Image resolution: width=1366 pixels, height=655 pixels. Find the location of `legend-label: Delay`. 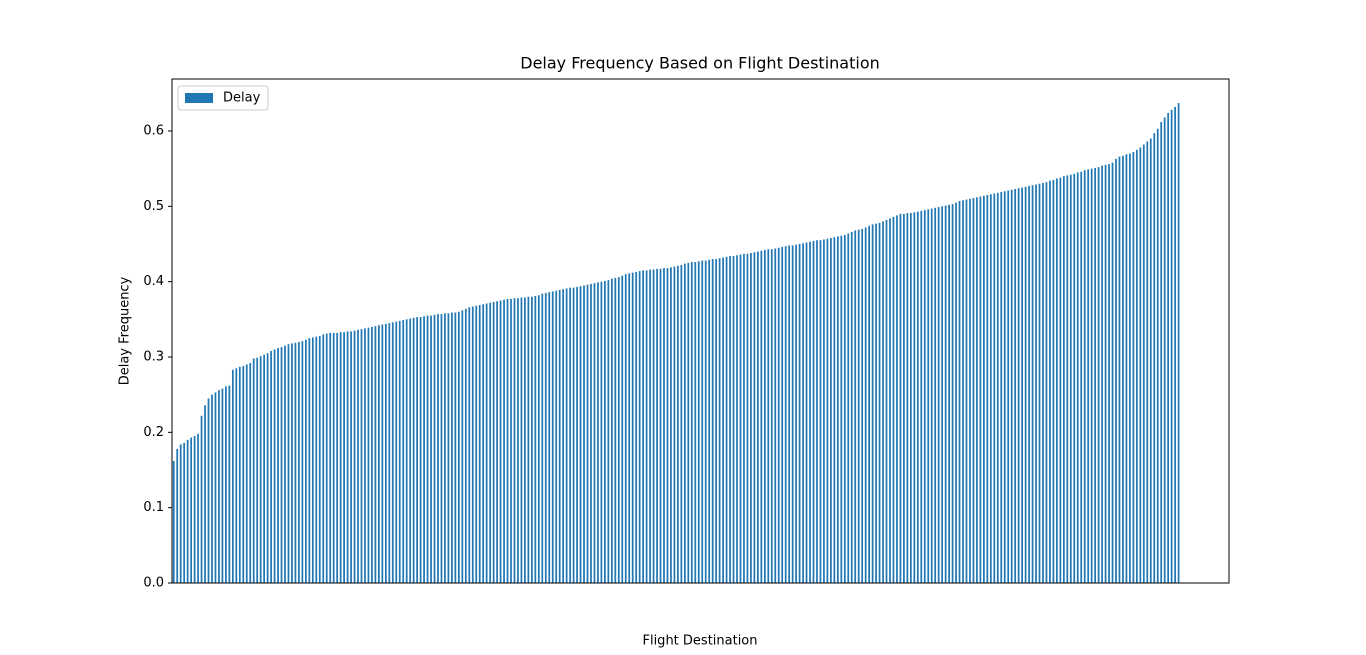

legend-label: Delay is located at coordinates (242, 98).